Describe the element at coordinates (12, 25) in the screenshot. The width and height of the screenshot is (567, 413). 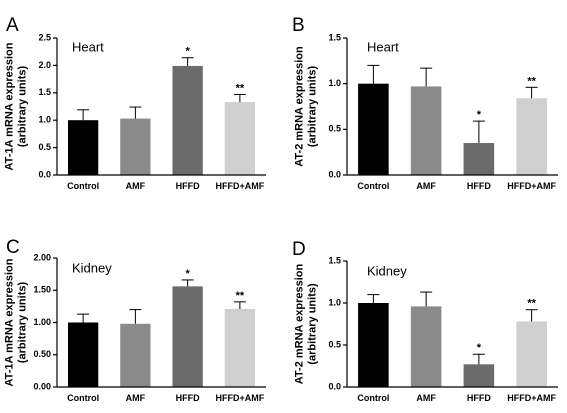
I see `panel-letter: A` at that location.